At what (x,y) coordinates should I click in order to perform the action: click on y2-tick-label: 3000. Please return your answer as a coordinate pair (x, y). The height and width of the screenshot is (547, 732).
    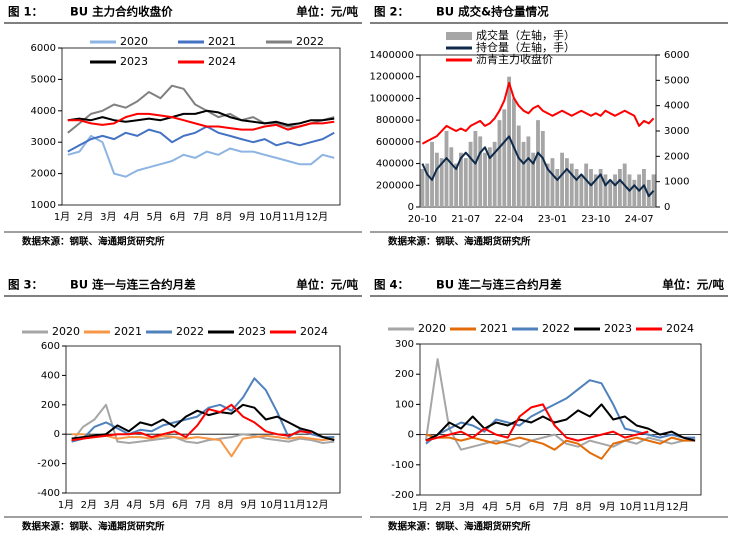
    Looking at the image, I should click on (676, 131).